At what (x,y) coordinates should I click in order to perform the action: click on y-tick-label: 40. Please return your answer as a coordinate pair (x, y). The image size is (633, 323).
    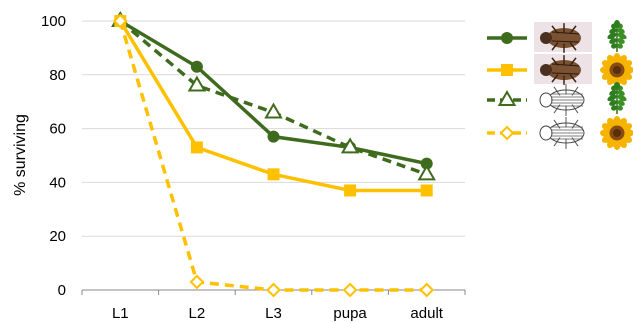
    Looking at the image, I should click on (57, 182).